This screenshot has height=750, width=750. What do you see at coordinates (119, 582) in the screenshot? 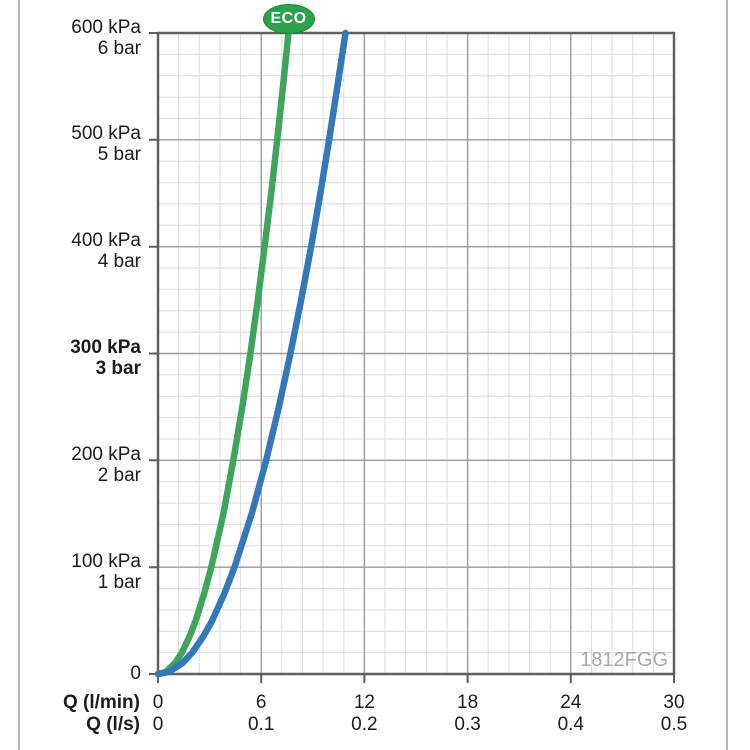
I see `y-label-bar: 1 bar` at bounding box center [119, 582].